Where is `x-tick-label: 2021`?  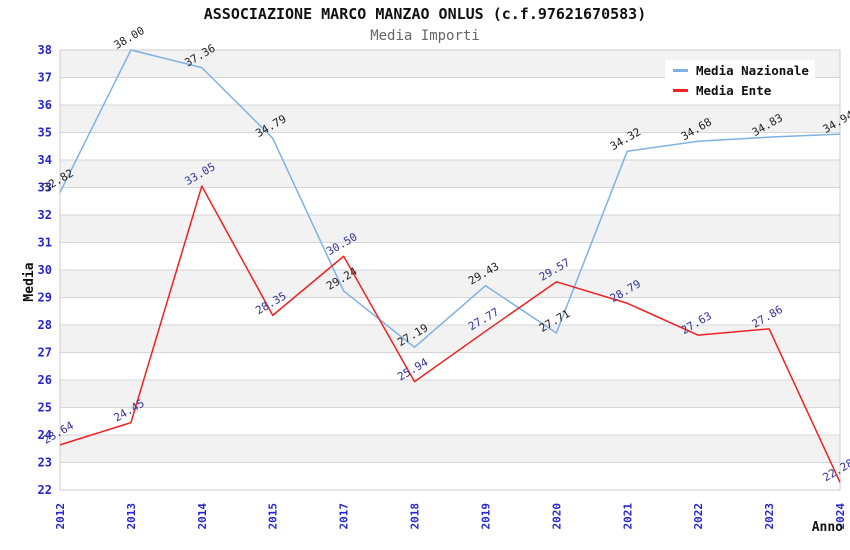
x-tick-label: 2021 is located at coordinates (627, 516).